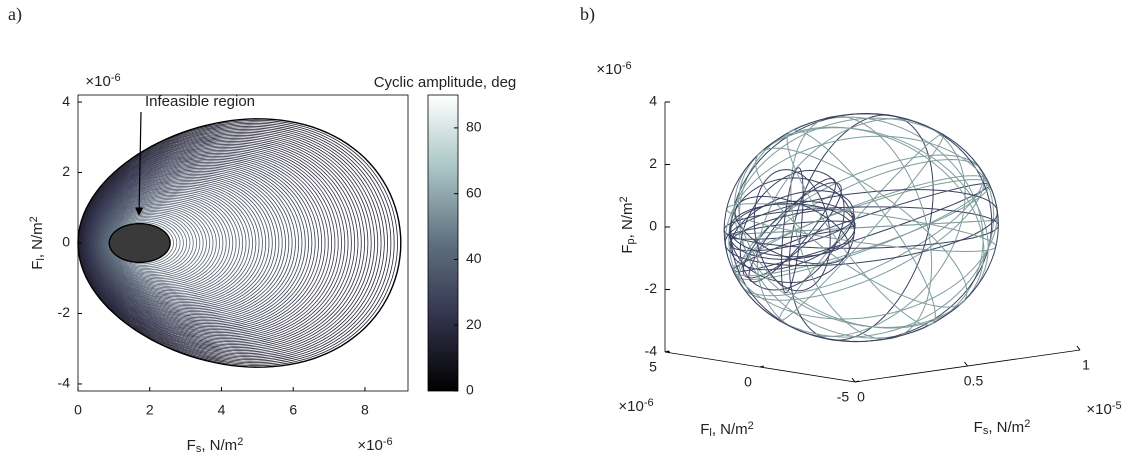 This screenshot has height=469, width=1135. Describe the element at coordinates (445, 82) in the screenshot. I see `colorbar-title: Cyclic amplitude, deg` at that location.